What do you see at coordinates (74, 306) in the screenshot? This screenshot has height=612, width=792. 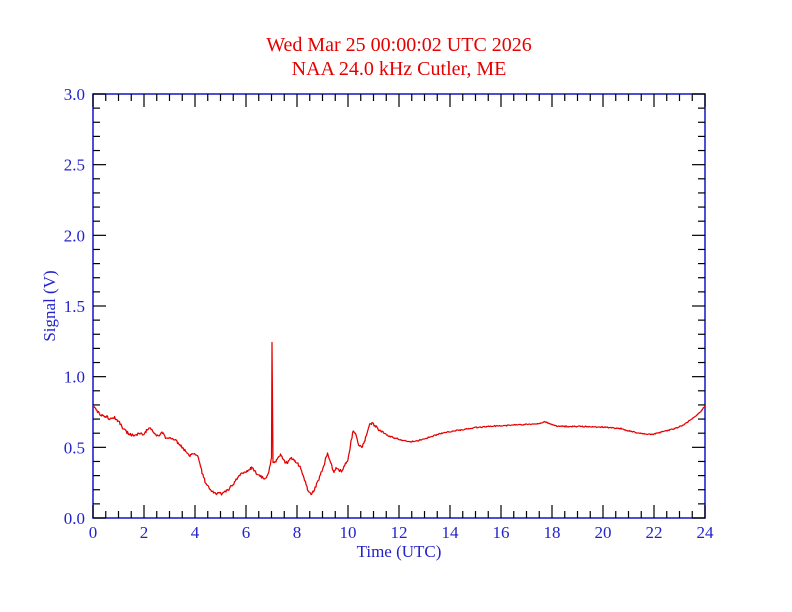 I see `y-tick-label: 1.5` at bounding box center [74, 306].